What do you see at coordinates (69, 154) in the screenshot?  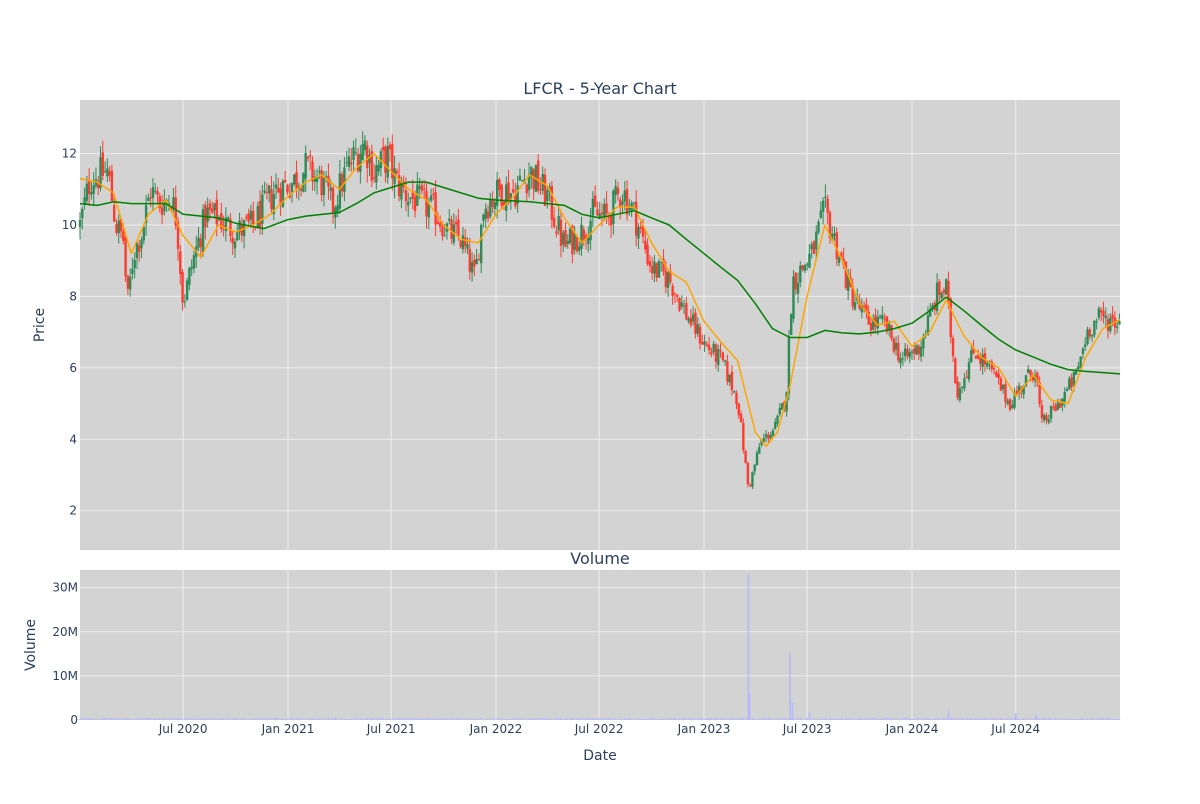 I see `price-y-tick-label: 12` at bounding box center [69, 154].